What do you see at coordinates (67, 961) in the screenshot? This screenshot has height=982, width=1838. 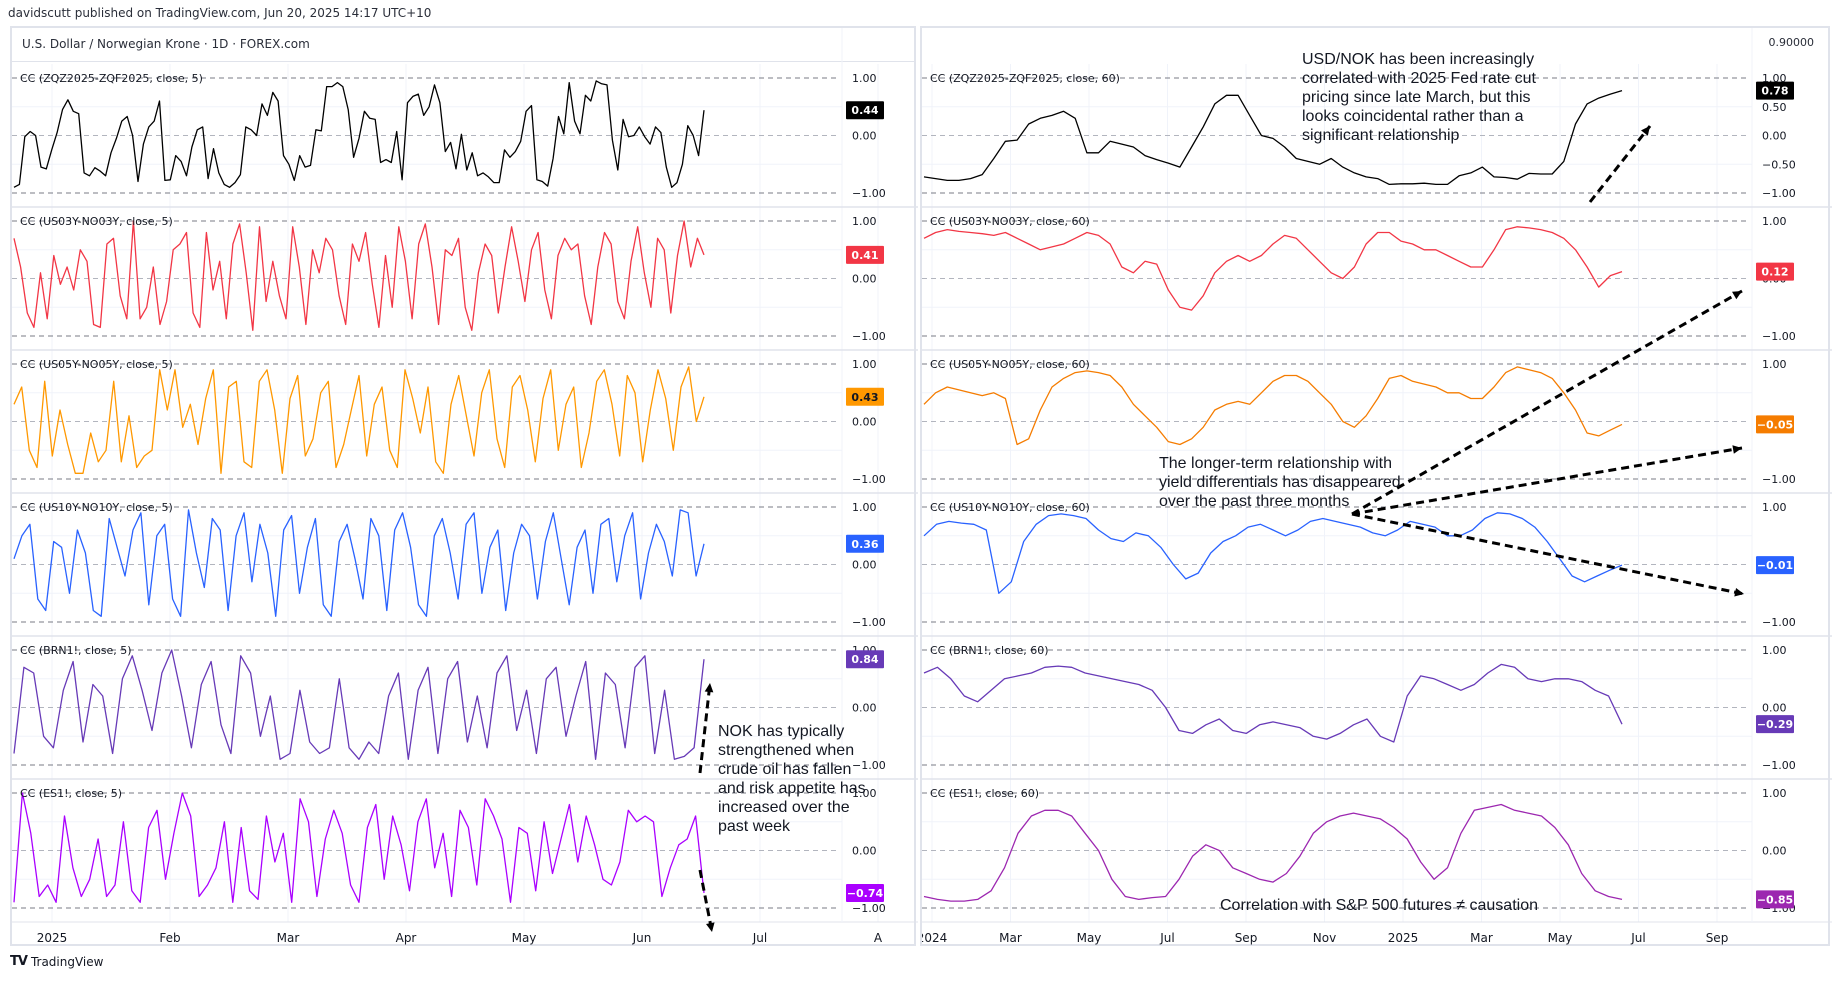 I see `footer-brand: TradingView` at bounding box center [67, 961].